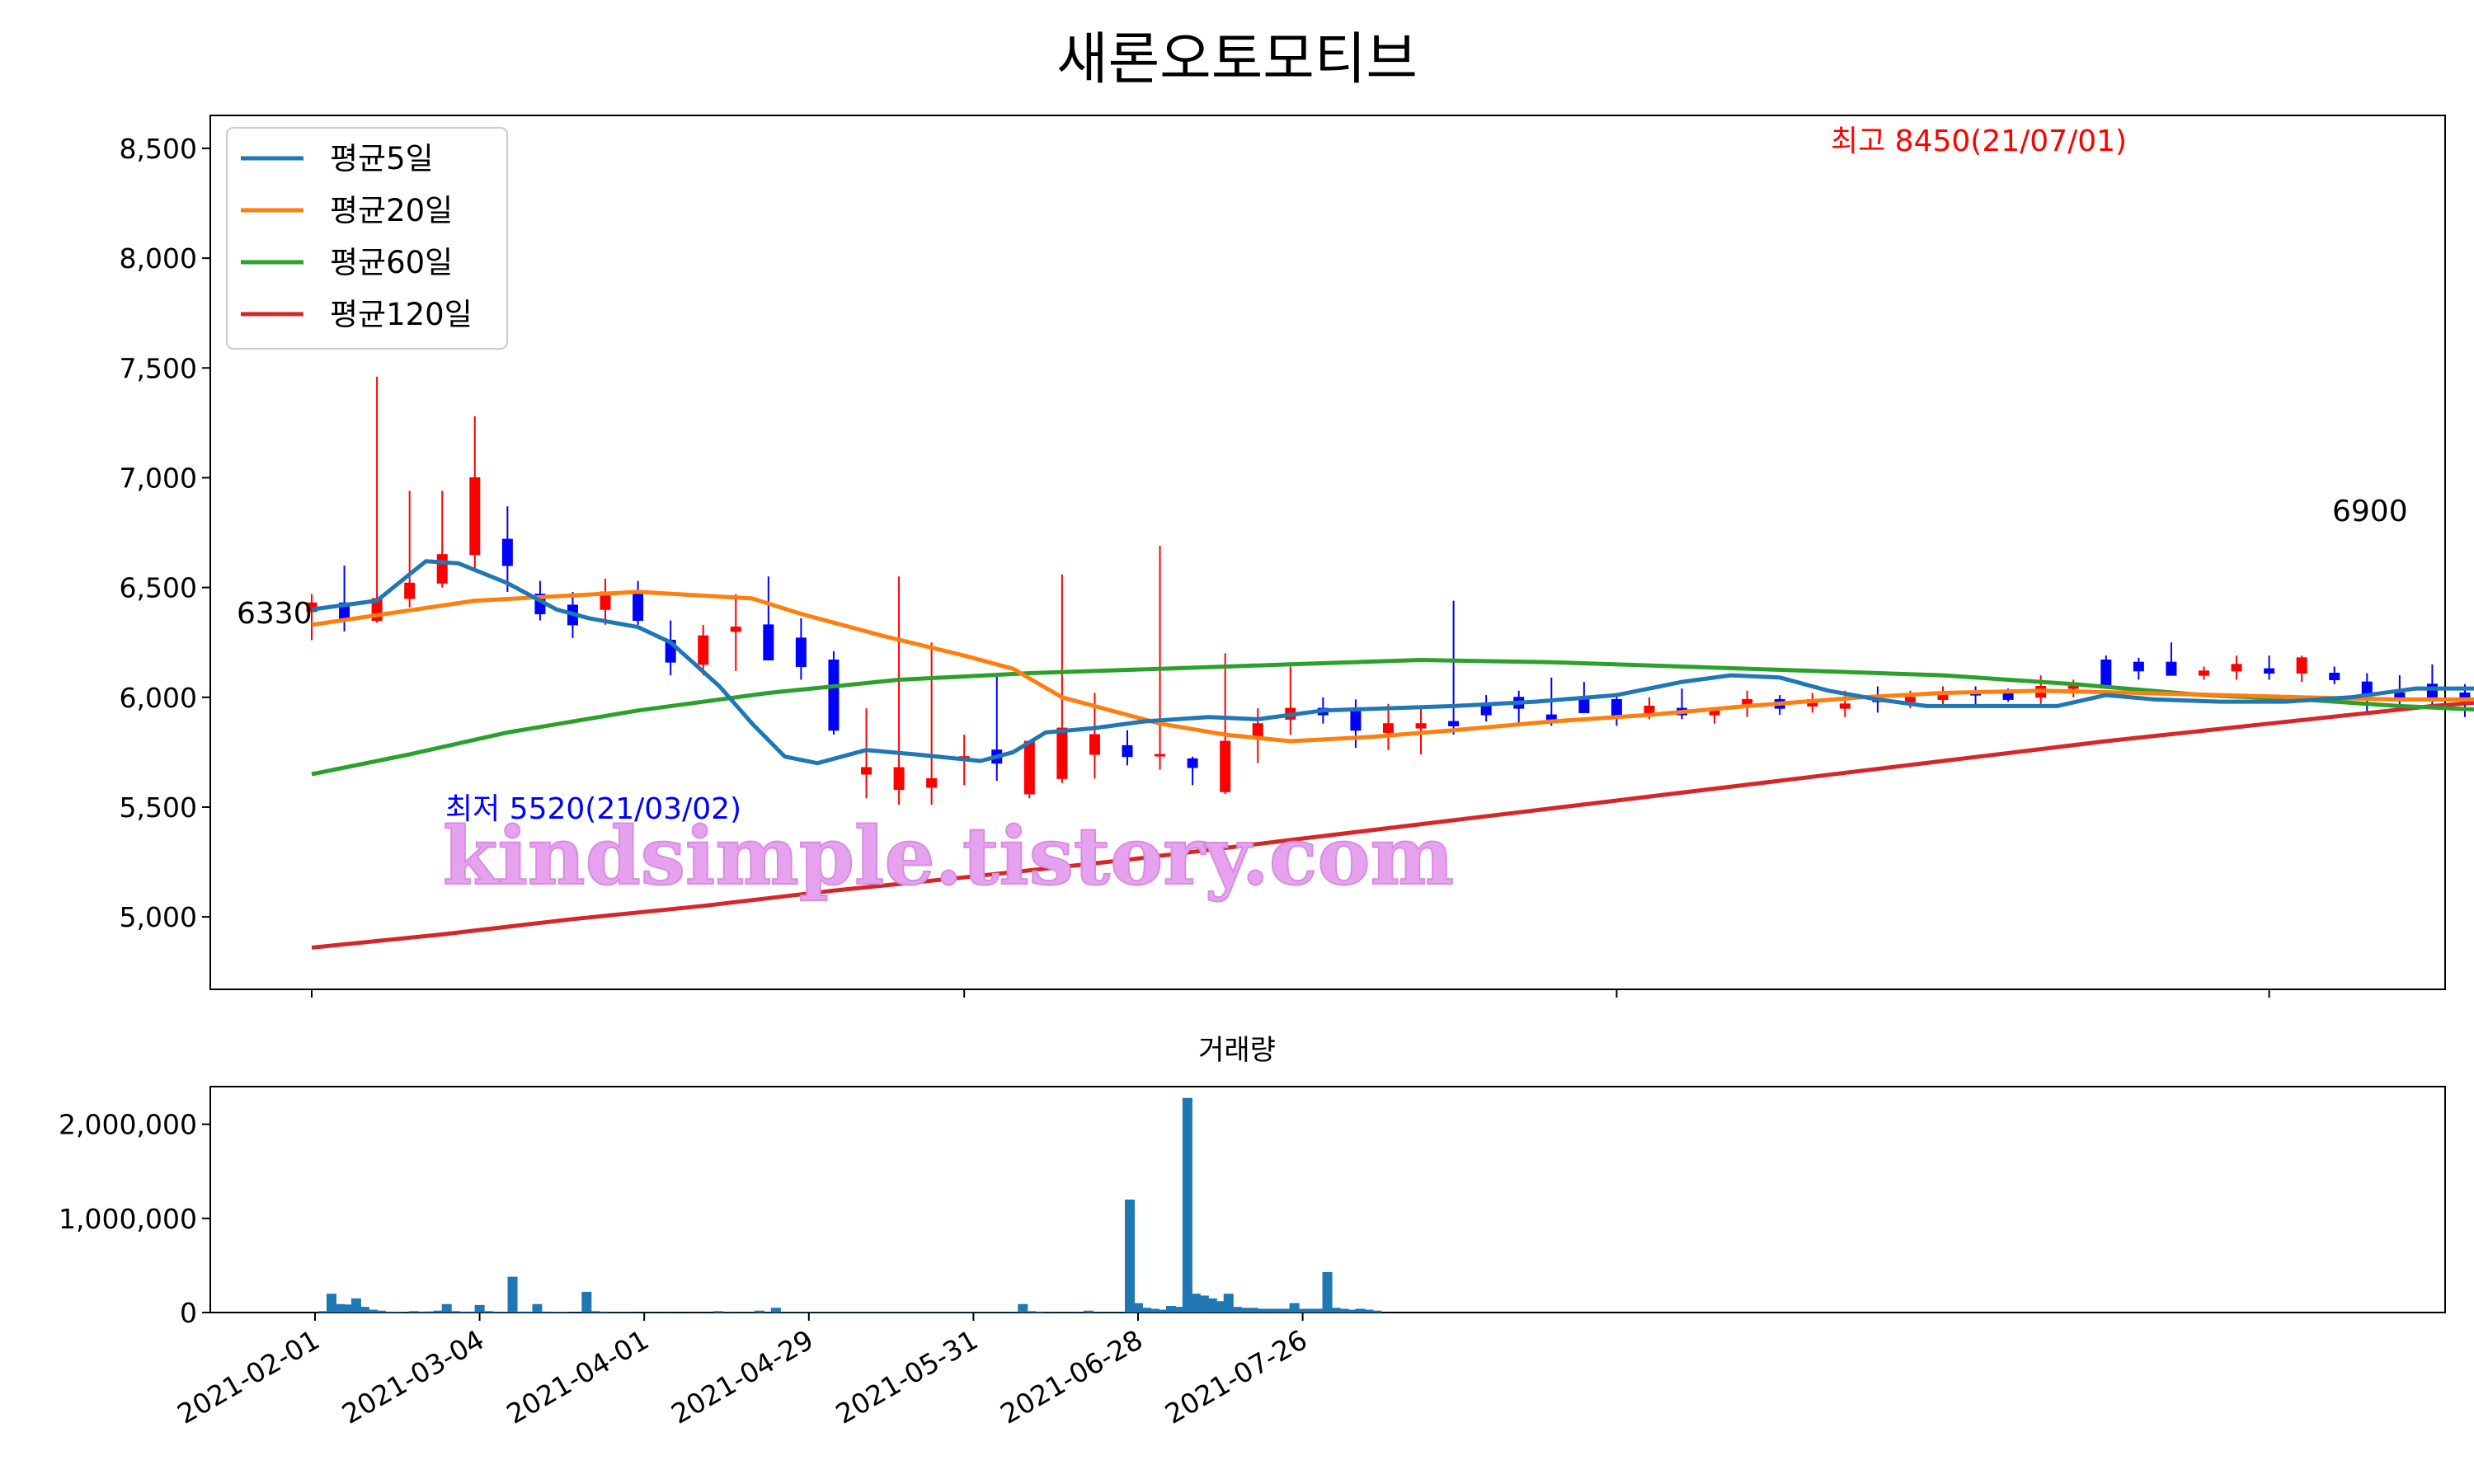  Describe the element at coordinates (1236, 1376) in the screenshot. I see `volume-xtick-label: 2021-07-26` at that location.